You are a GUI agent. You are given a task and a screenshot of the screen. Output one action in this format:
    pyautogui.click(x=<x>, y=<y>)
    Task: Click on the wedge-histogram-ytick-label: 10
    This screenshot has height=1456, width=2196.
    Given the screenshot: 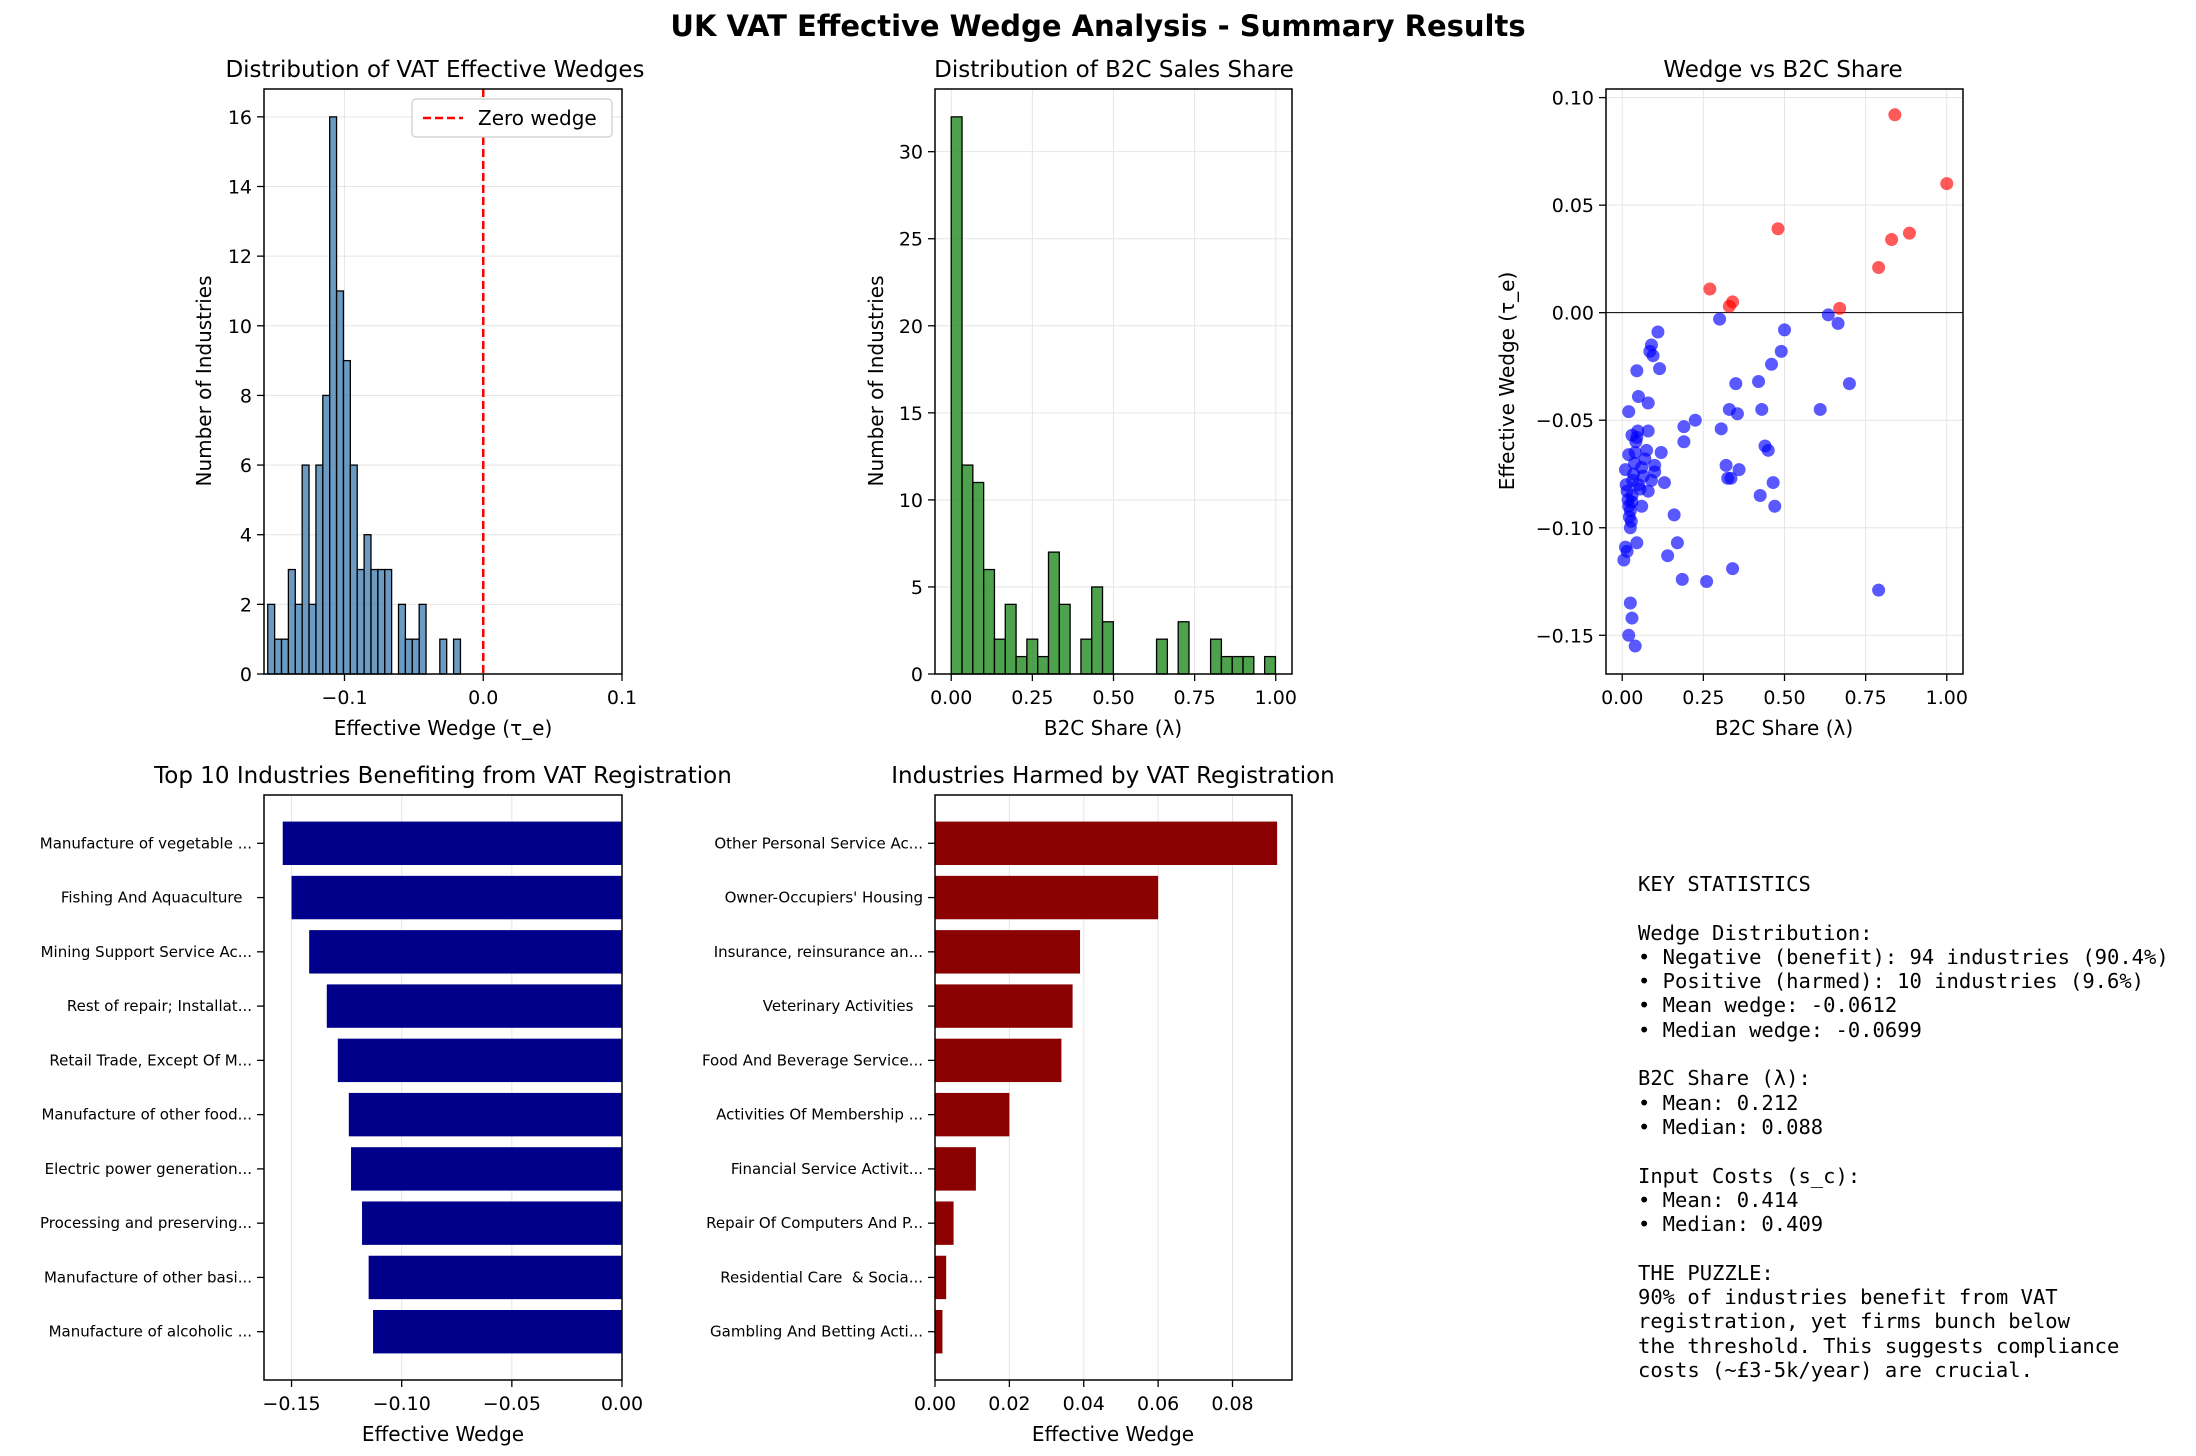 What is the action you would take?
    pyautogui.click(x=240, y=327)
    